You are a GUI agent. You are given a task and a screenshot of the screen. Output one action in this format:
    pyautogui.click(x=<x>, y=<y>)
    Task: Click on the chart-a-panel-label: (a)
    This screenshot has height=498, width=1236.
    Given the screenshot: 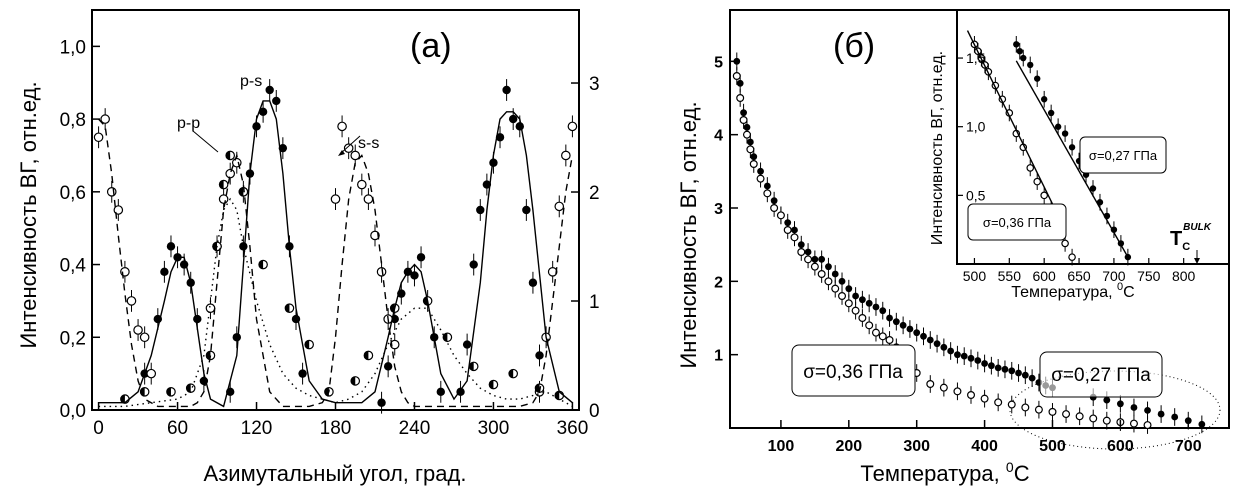 What is the action you would take?
    pyautogui.click(x=431, y=46)
    